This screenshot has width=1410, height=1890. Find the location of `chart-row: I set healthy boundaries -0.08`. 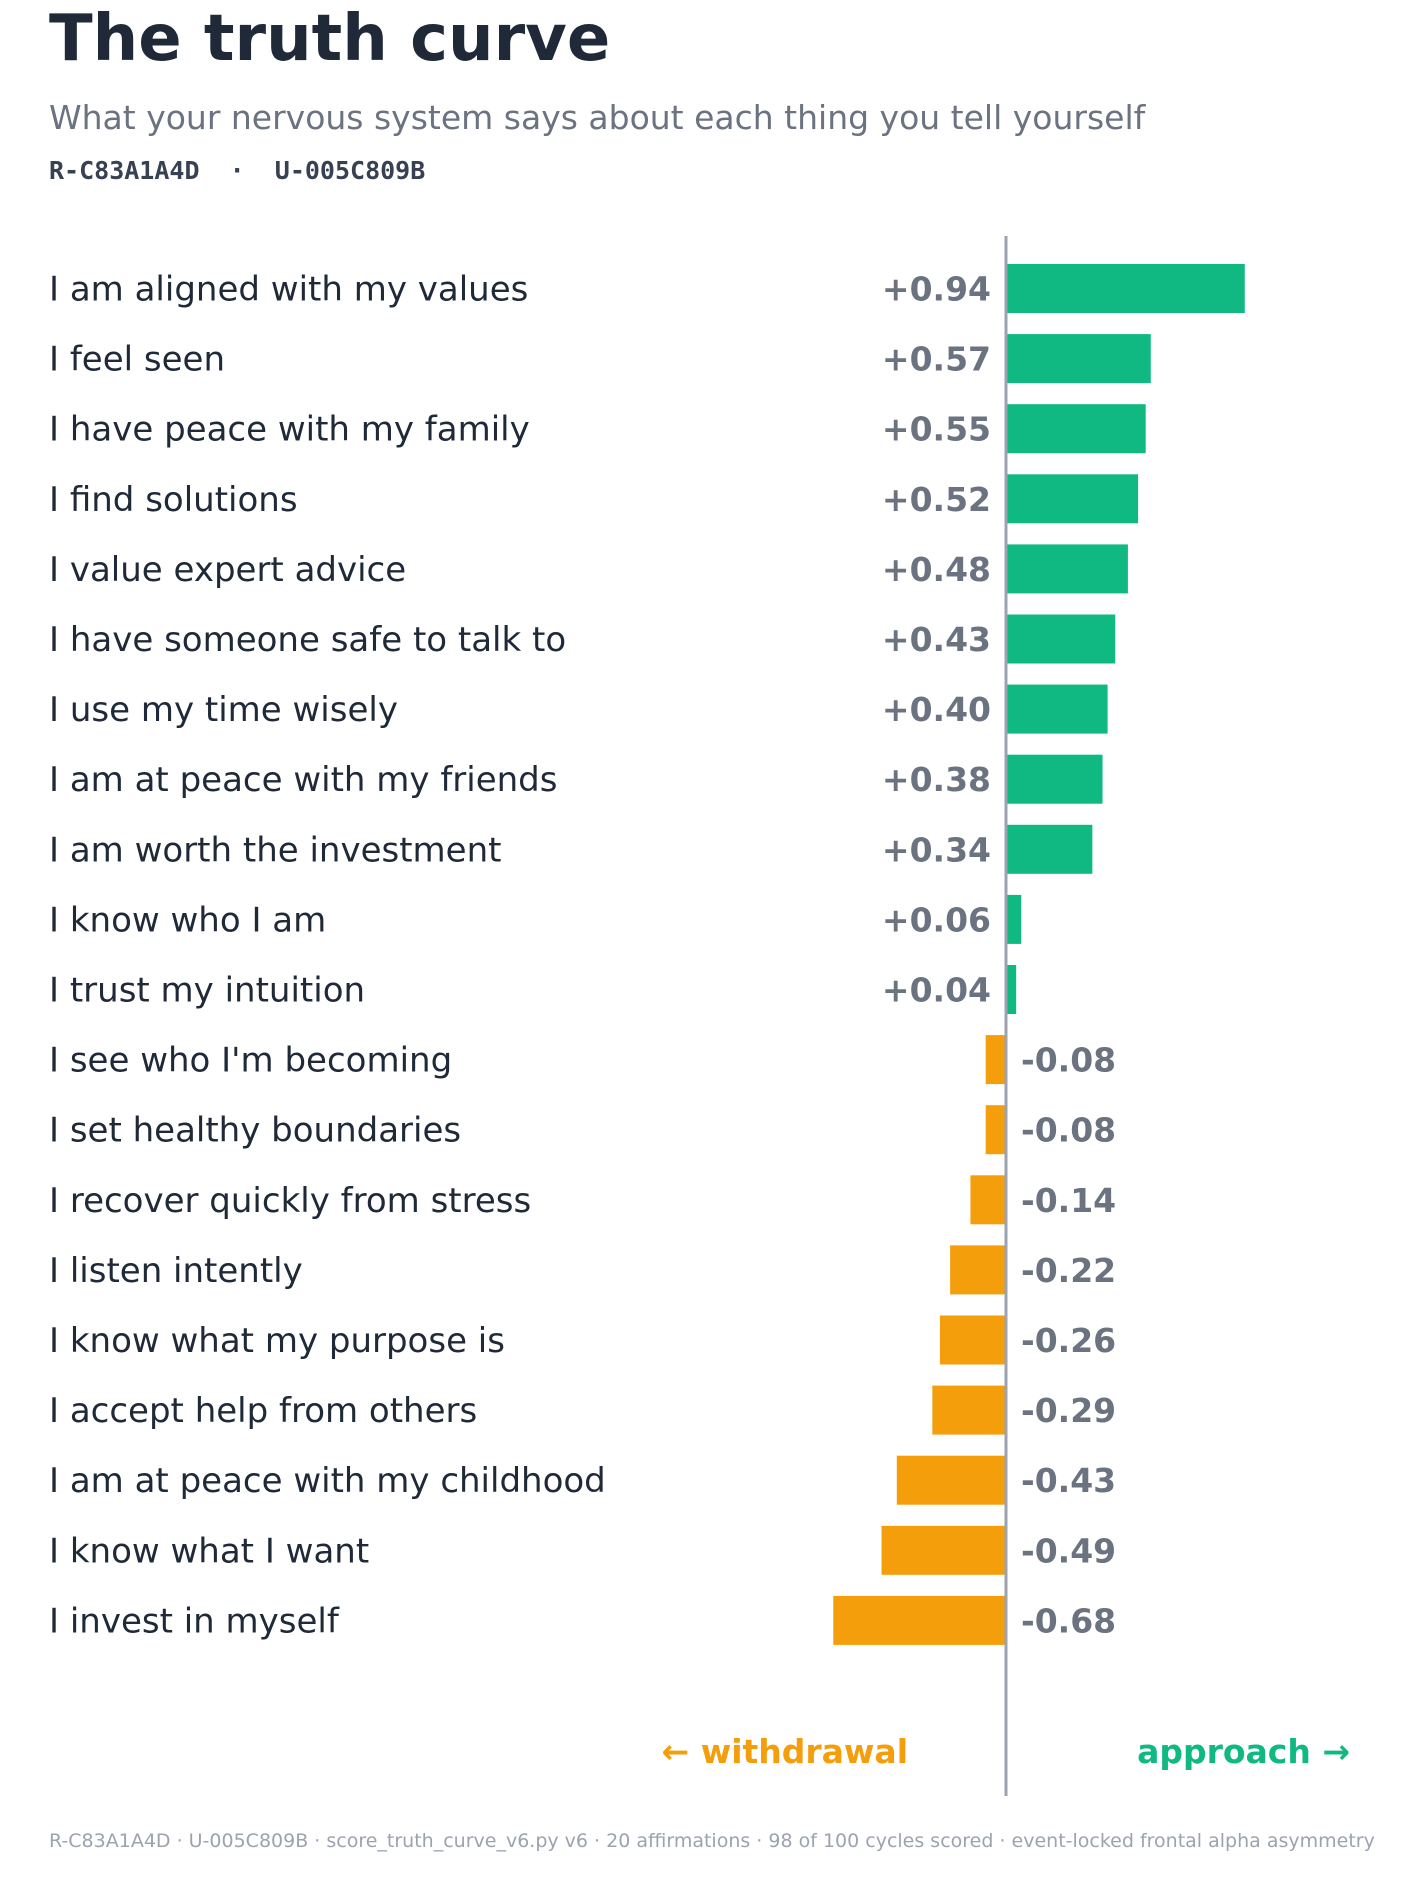

chart-row: I set healthy boundaries -0.08 is located at coordinates (582, 1130).